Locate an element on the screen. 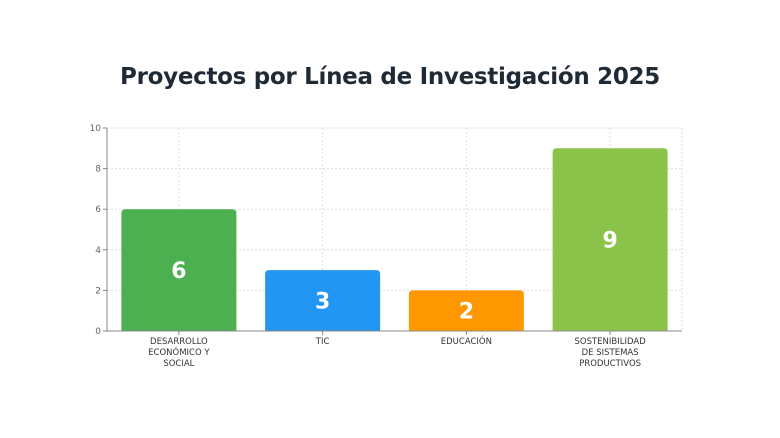 The width and height of the screenshot is (780, 438). bar-value-label: 6 is located at coordinates (178, 271).